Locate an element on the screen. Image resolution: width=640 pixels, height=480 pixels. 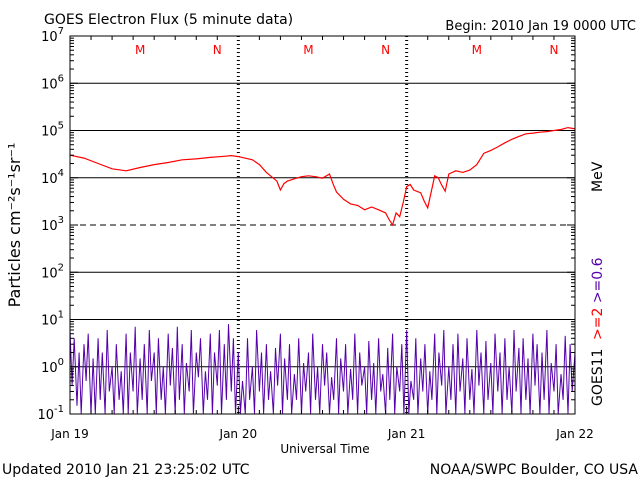
y-tick-label: 10⁴ is located at coordinates (52, 177).